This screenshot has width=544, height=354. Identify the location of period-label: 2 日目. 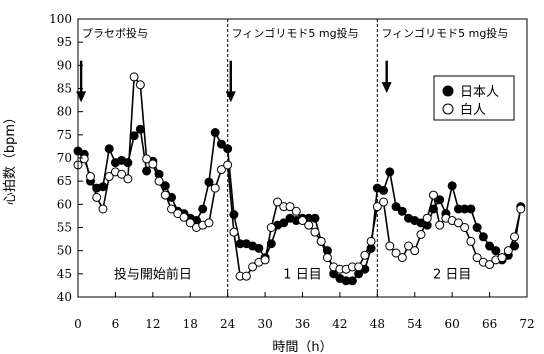
(452, 274).